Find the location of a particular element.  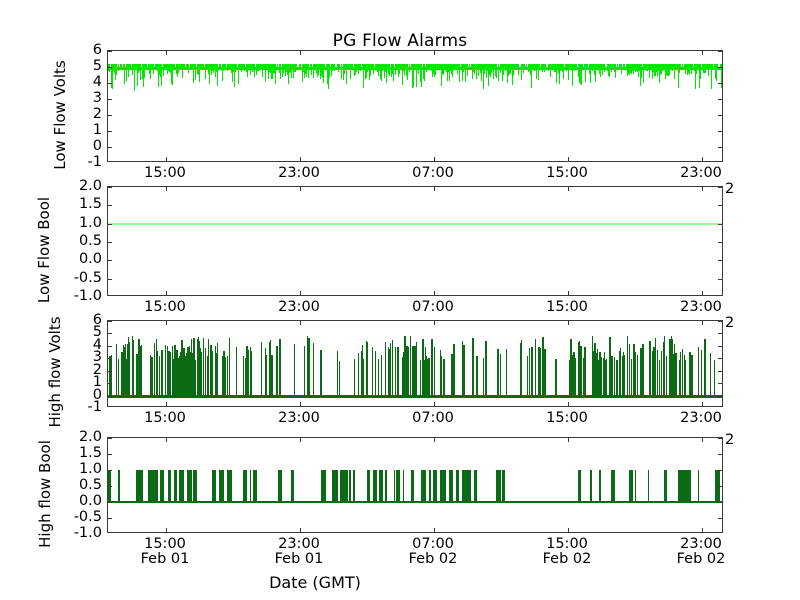

y-tick-label: 5 is located at coordinates (97, 332).